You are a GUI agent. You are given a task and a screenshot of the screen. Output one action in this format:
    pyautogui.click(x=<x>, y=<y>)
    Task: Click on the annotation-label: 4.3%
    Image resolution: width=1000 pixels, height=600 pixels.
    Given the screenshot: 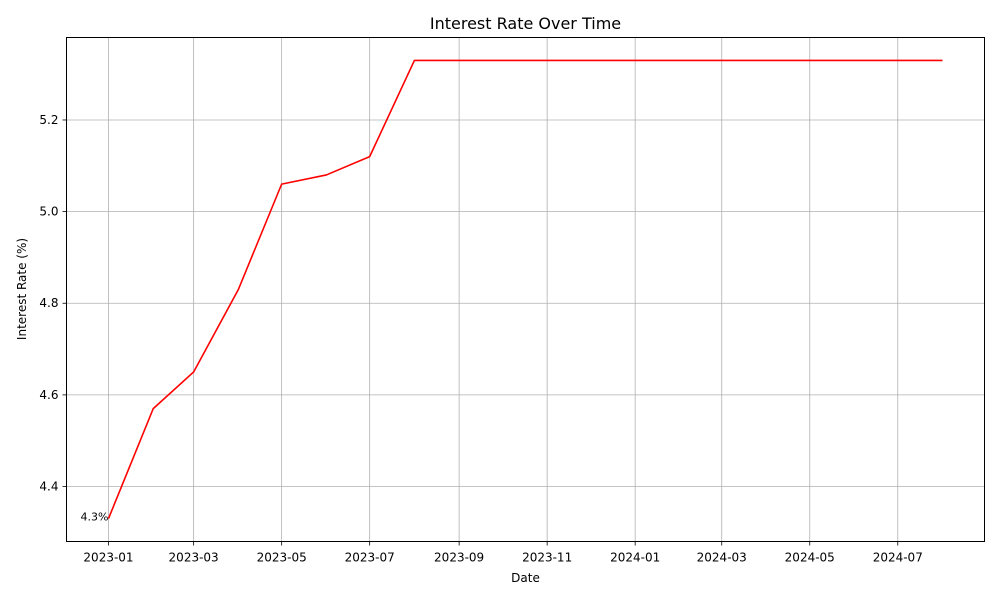 What is the action you would take?
    pyautogui.click(x=95, y=517)
    